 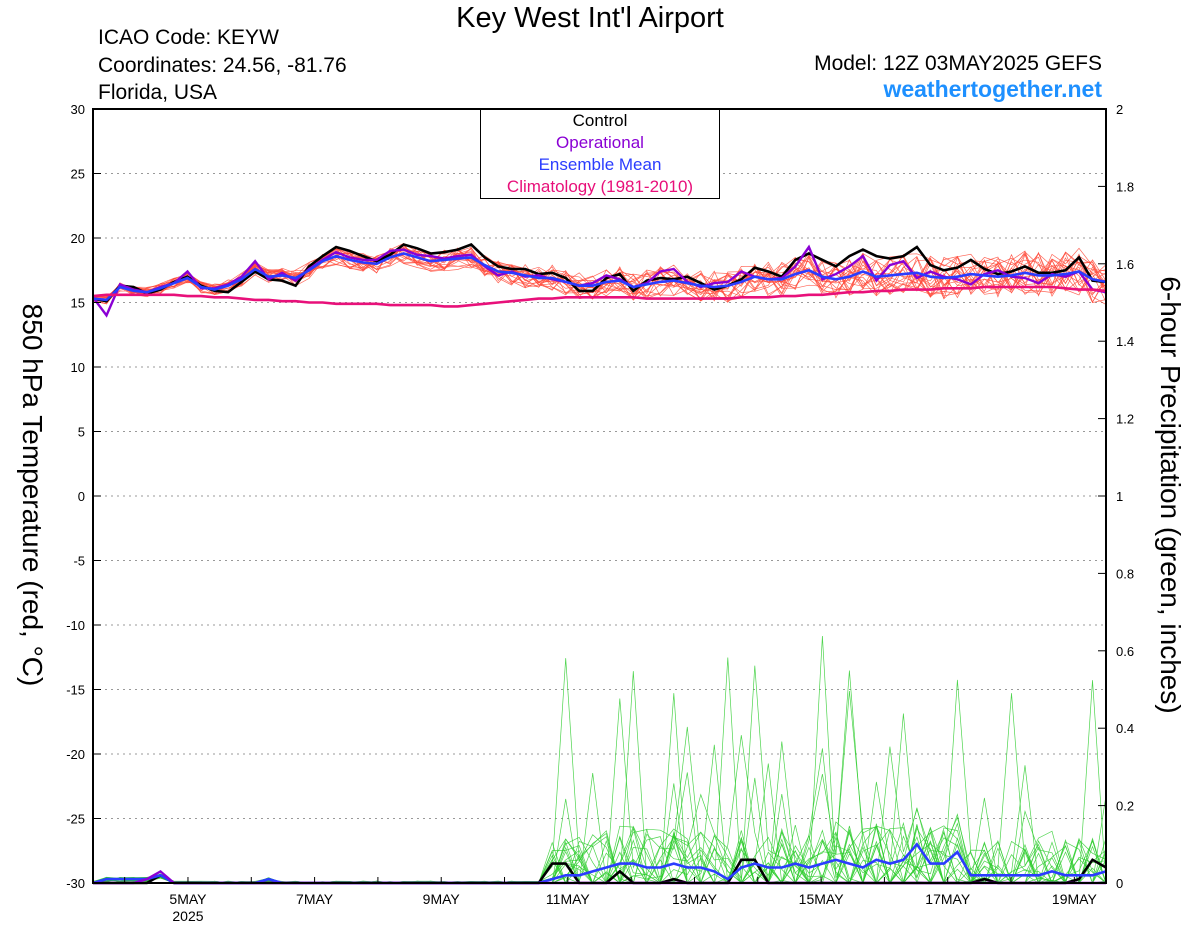 I want to click on tick-label-right: 1.2, so click(x=1125, y=419).